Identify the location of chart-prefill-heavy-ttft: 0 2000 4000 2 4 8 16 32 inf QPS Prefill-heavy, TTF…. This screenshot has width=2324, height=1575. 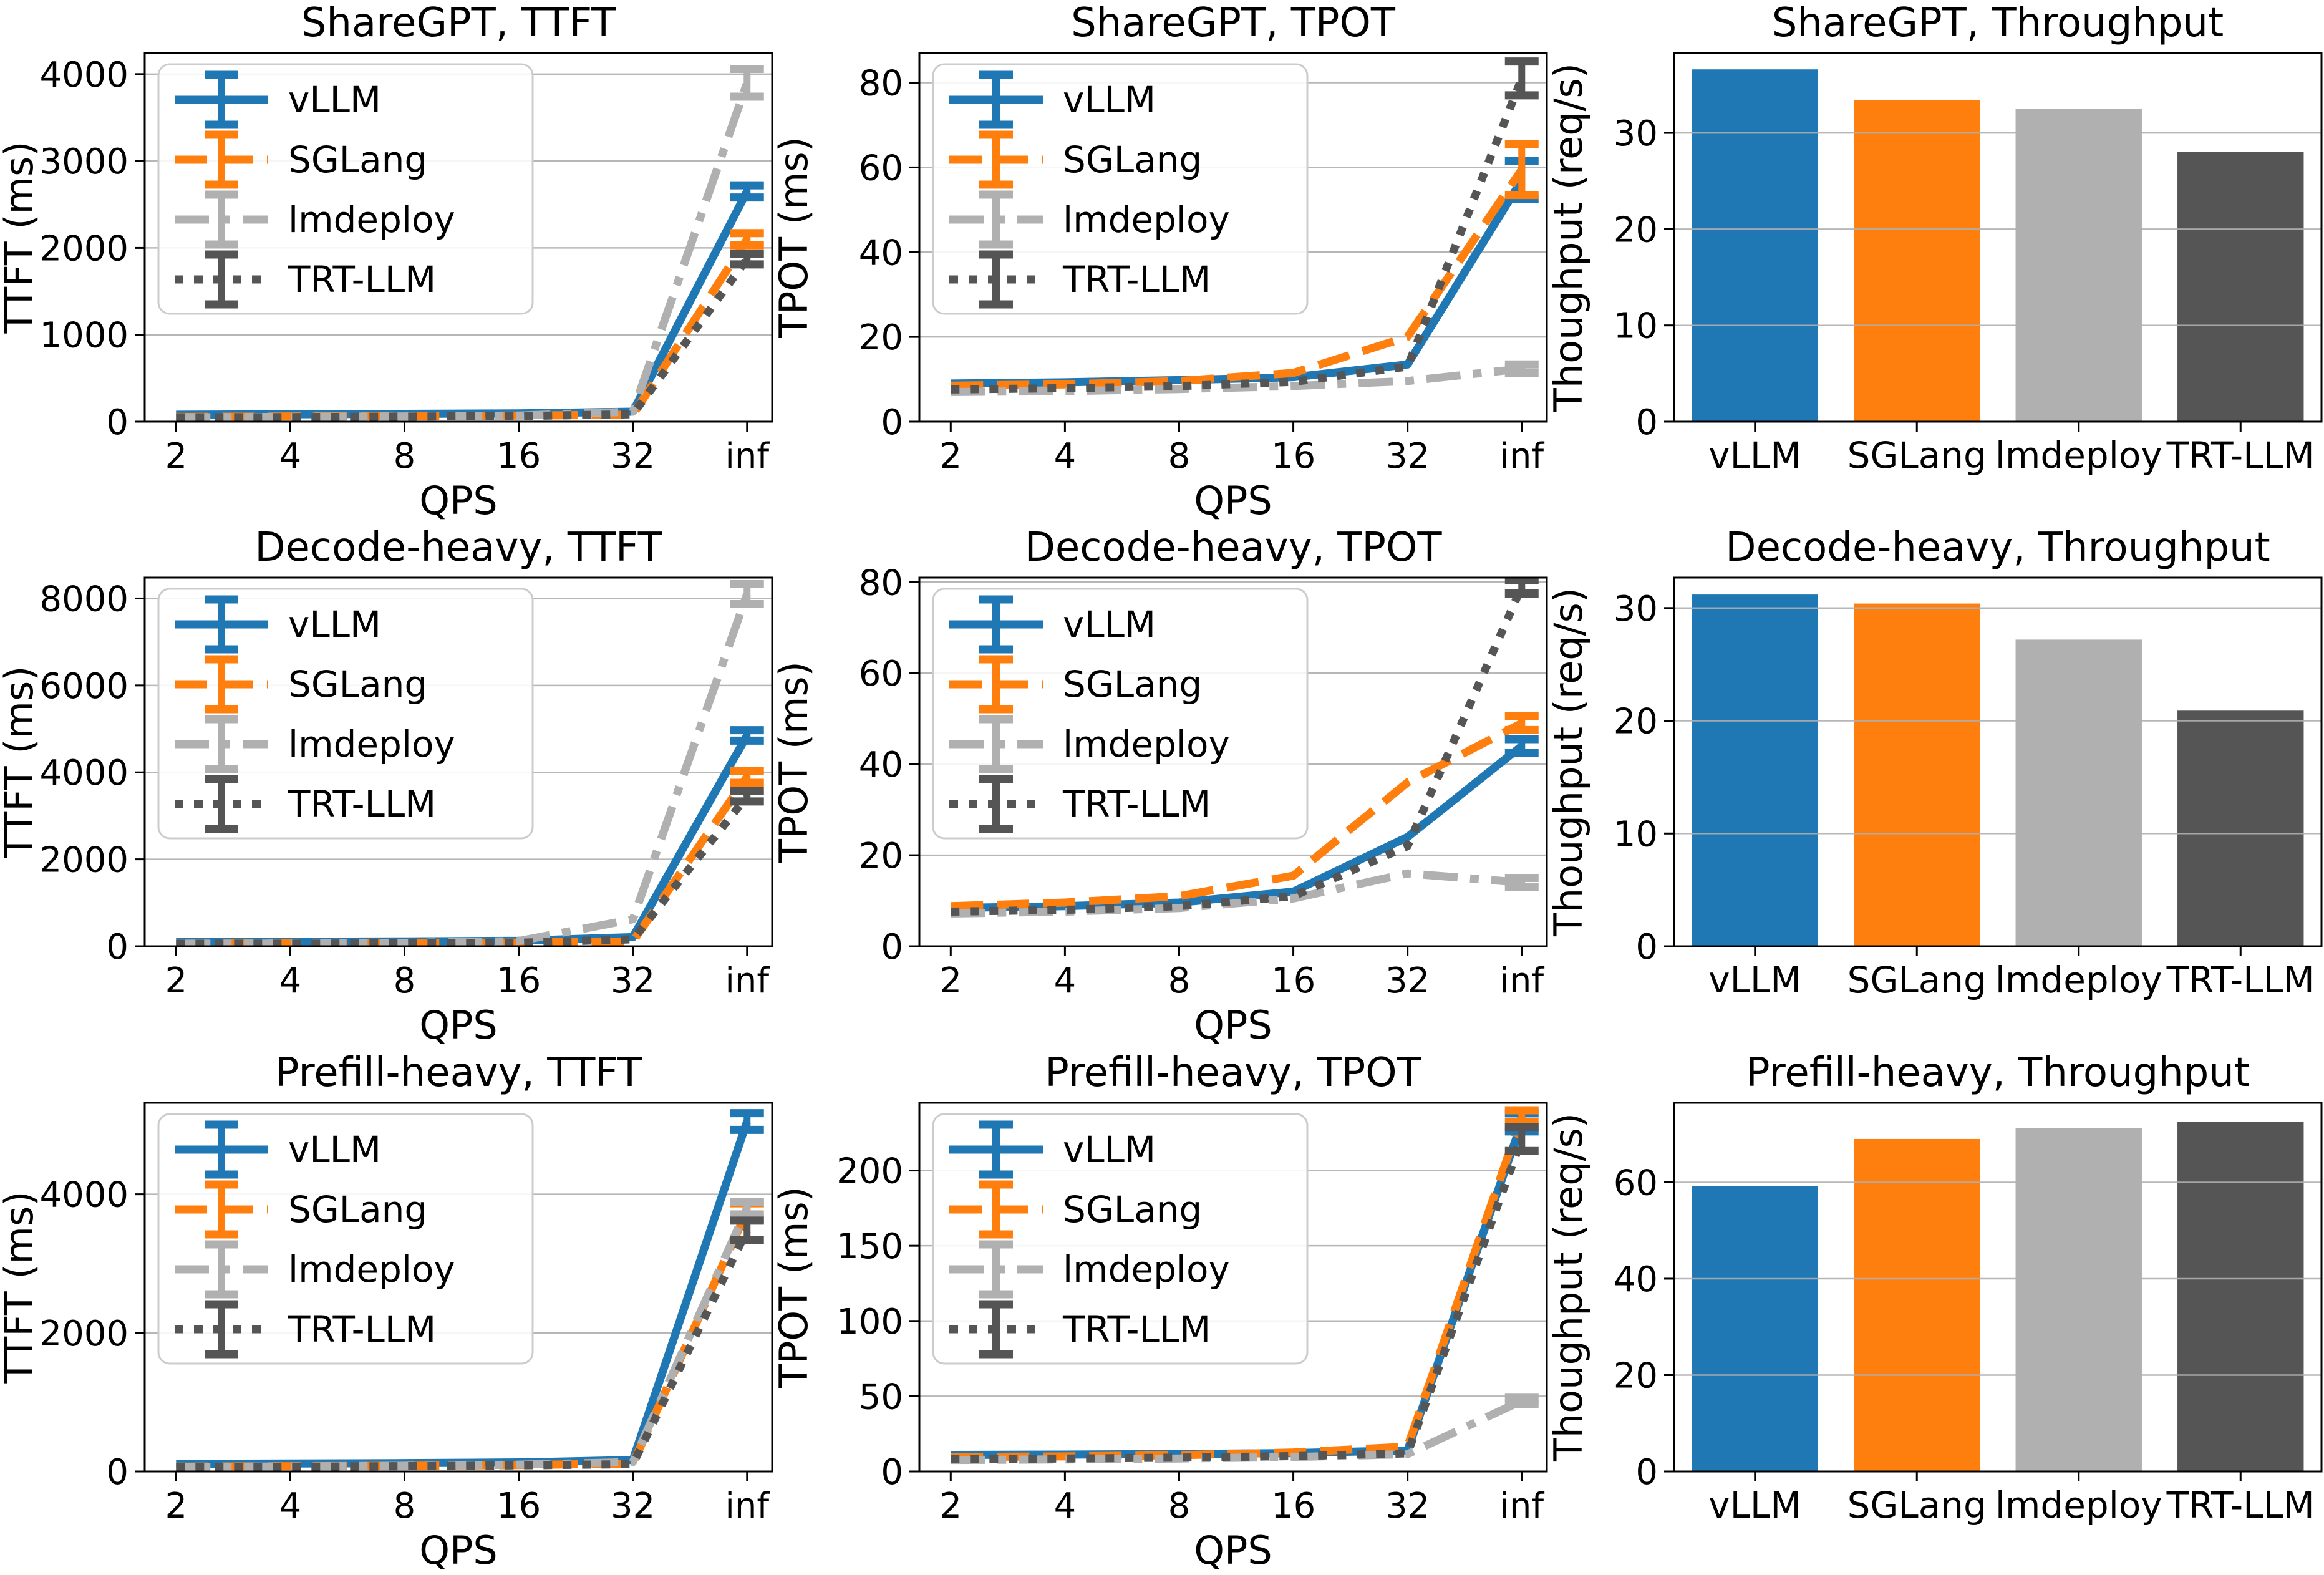
(386, 1311).